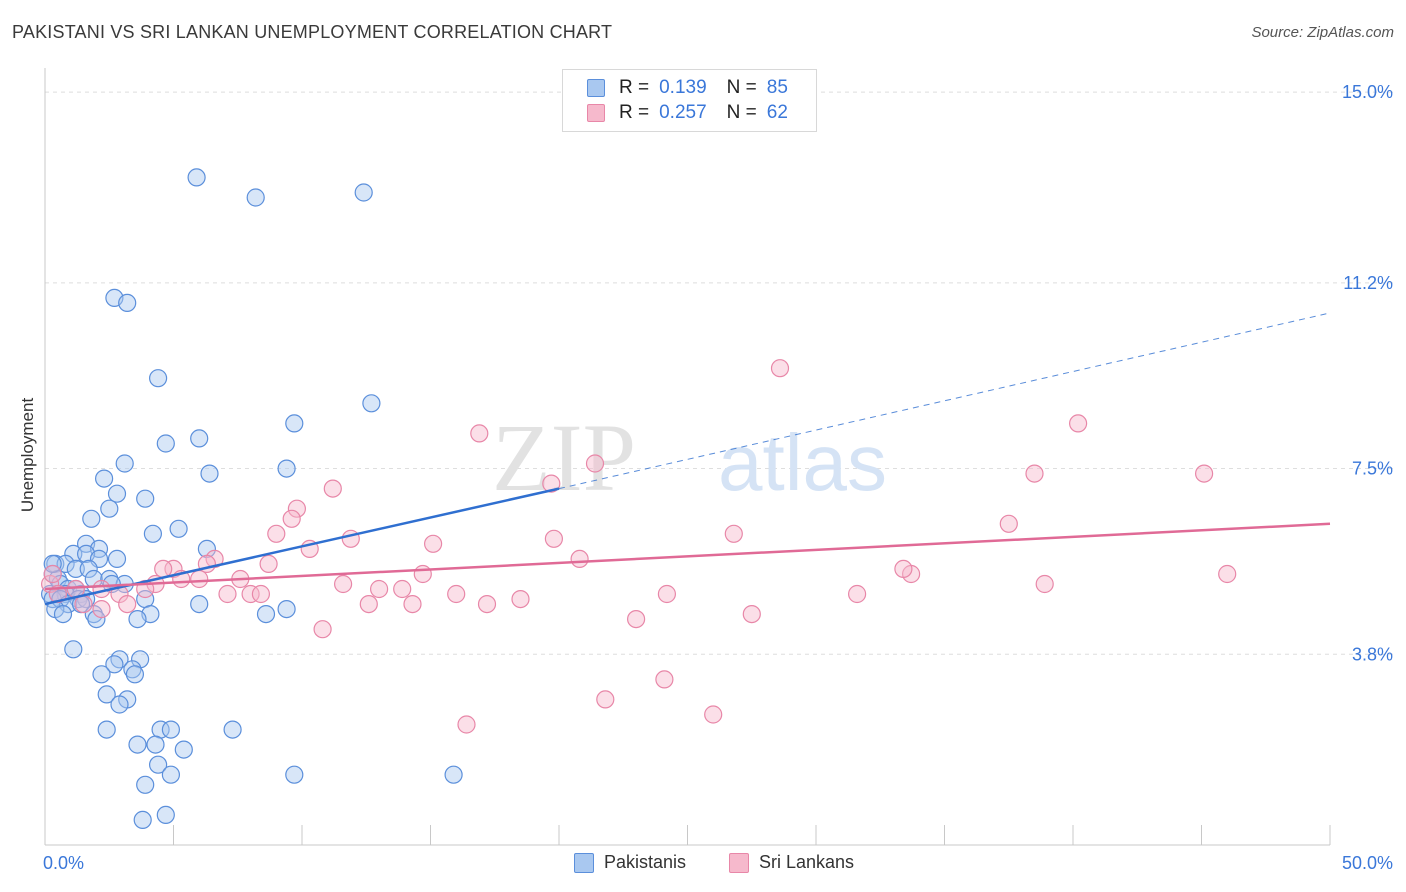 This screenshot has height=892, width=1406. What do you see at coordinates (1372, 654) in the screenshot?
I see `y-tick-label: 3.8%` at bounding box center [1372, 654].